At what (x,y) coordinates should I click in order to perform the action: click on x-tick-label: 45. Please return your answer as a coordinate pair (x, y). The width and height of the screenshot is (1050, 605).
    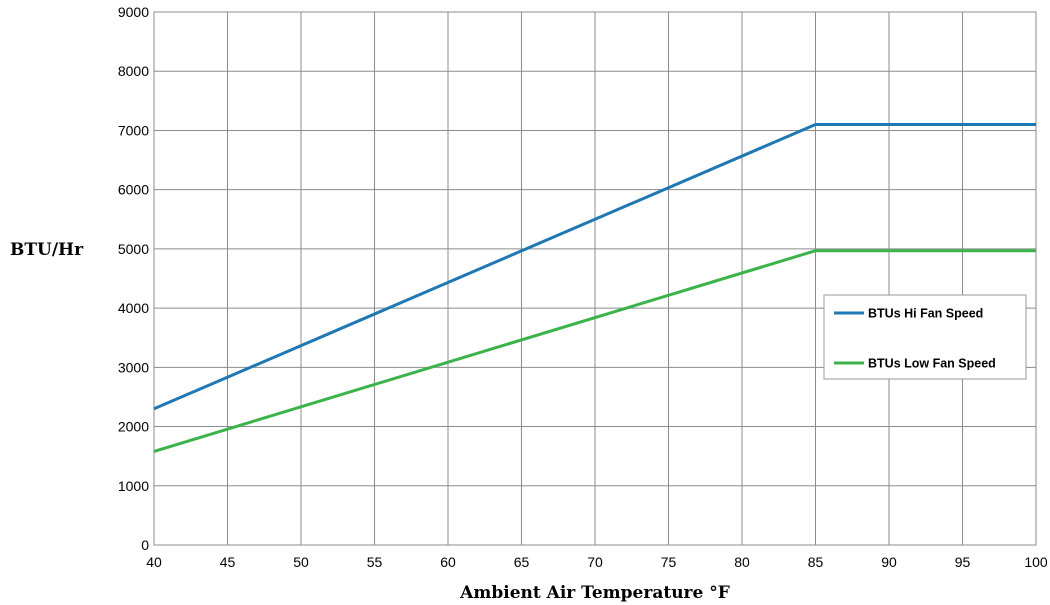
    Looking at the image, I should click on (228, 562).